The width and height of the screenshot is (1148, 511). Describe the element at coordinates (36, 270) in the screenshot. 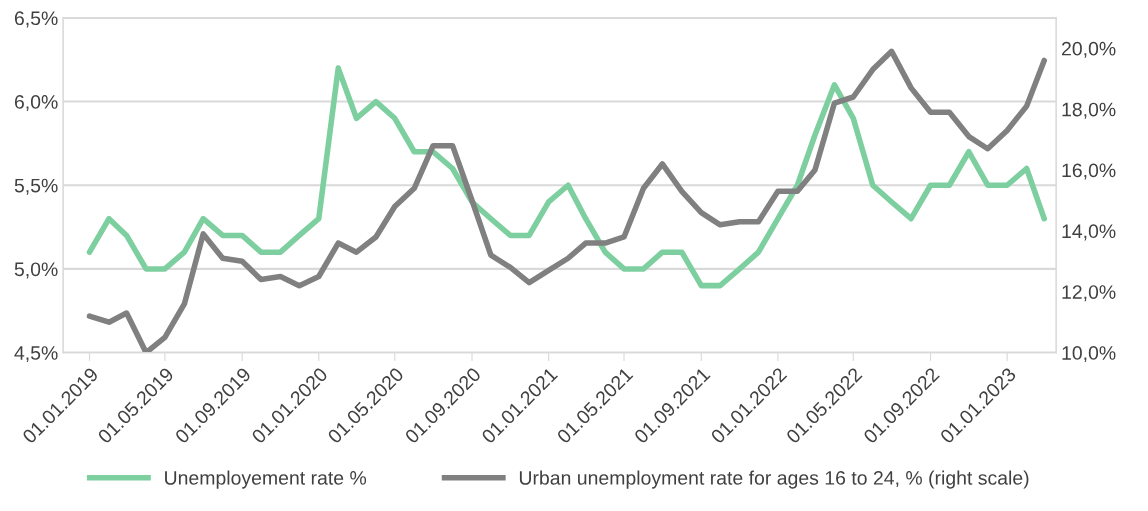

I see `y-tick-label: 5,0%` at that location.